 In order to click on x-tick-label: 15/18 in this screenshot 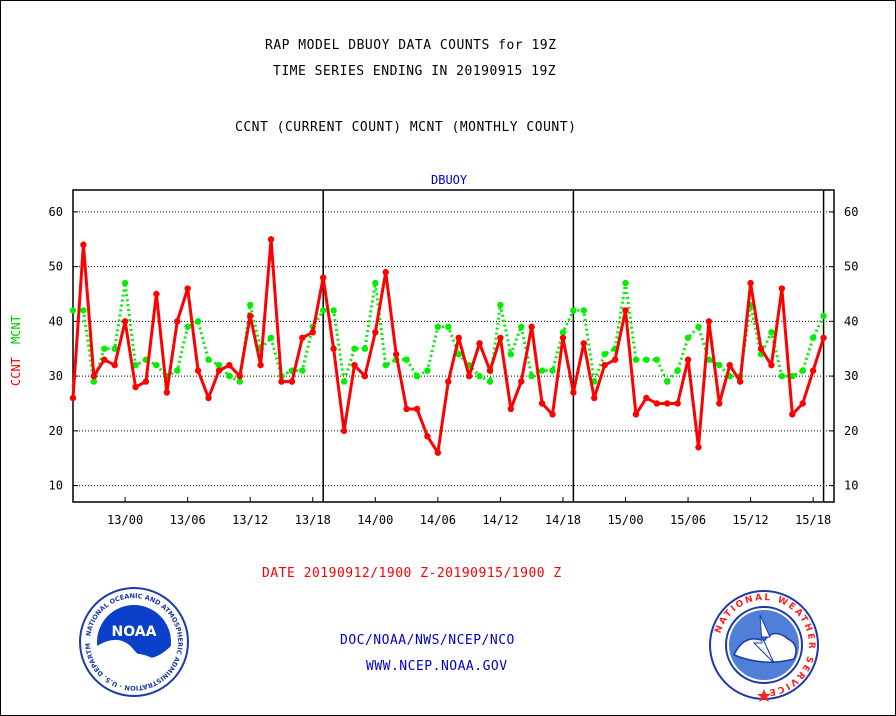, I will do `click(813, 520)`.